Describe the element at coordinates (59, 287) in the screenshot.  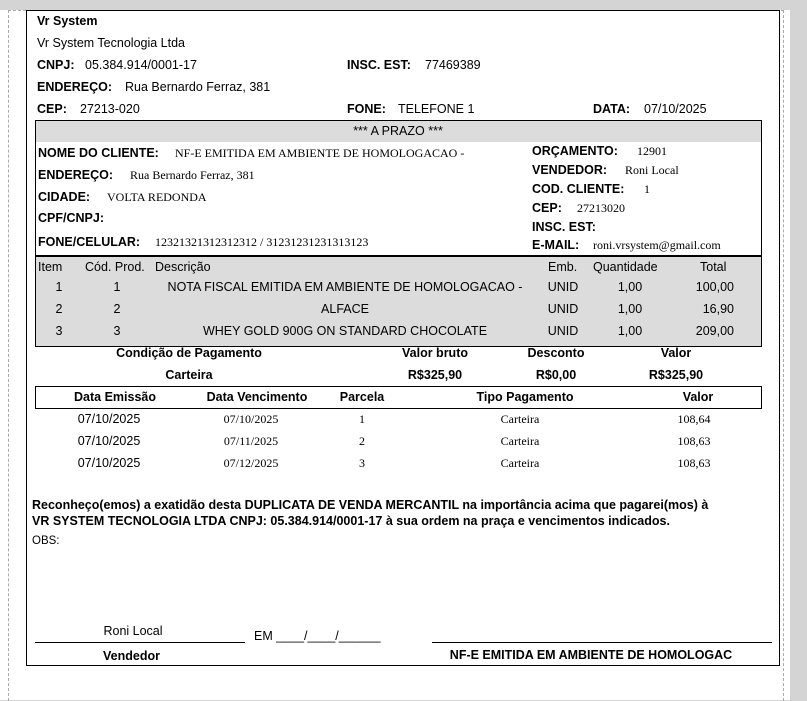
I see `item-number: 1` at that location.